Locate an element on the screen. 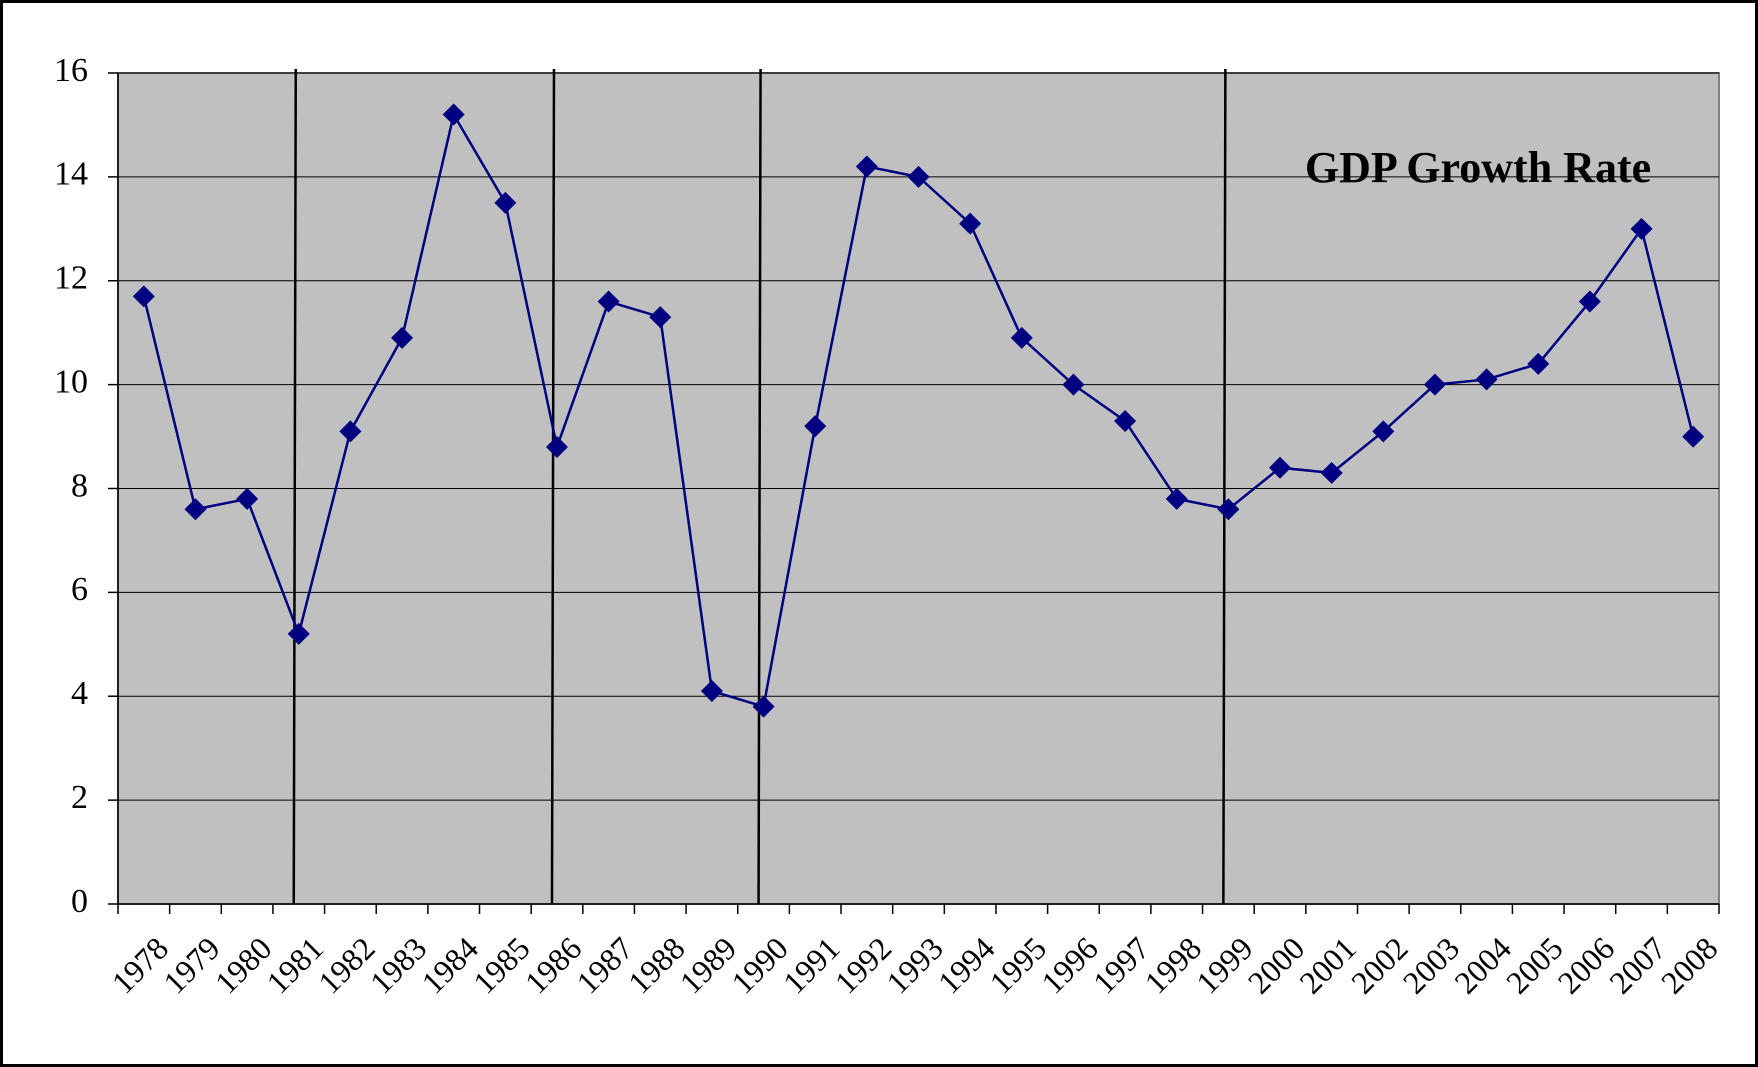 The width and height of the screenshot is (1758, 1067). y-tick-label: 10 is located at coordinates (71, 381).